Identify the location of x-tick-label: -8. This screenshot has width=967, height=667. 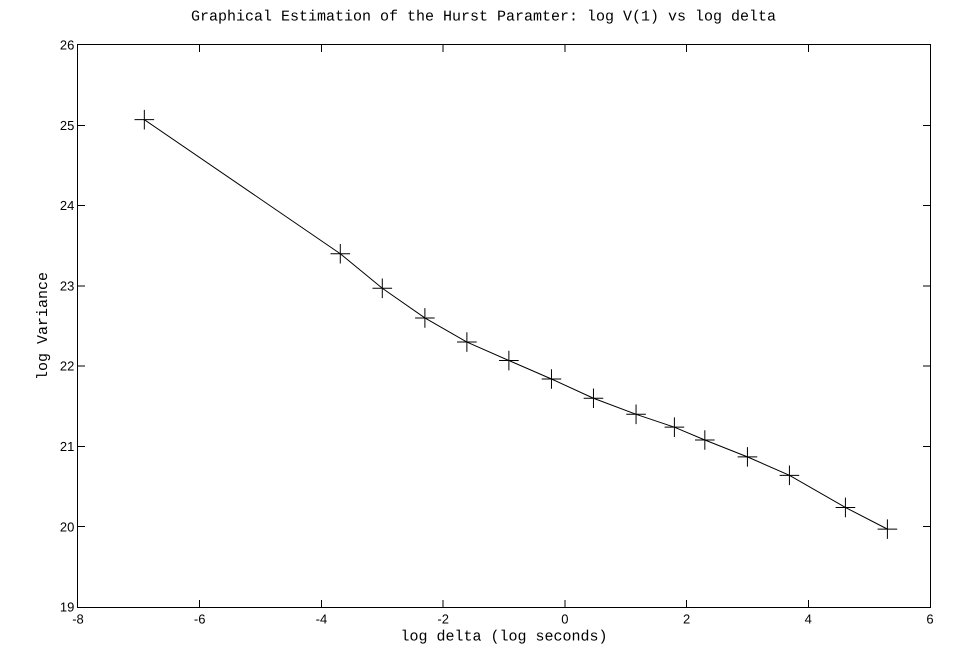
(78, 619).